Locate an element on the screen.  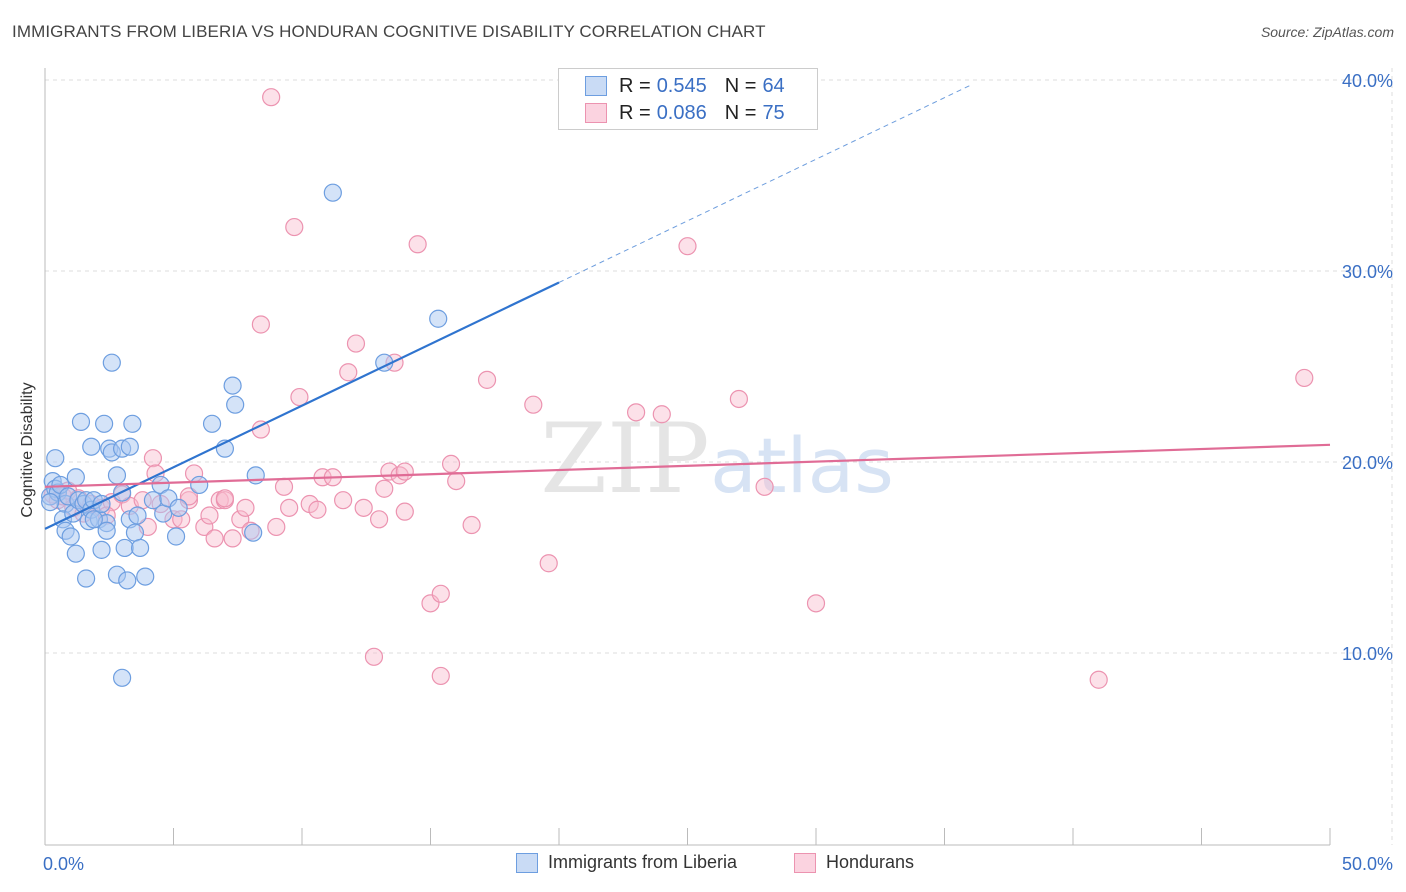
y-axis-label: Cognitive Disability is located at coordinates (27, 450).